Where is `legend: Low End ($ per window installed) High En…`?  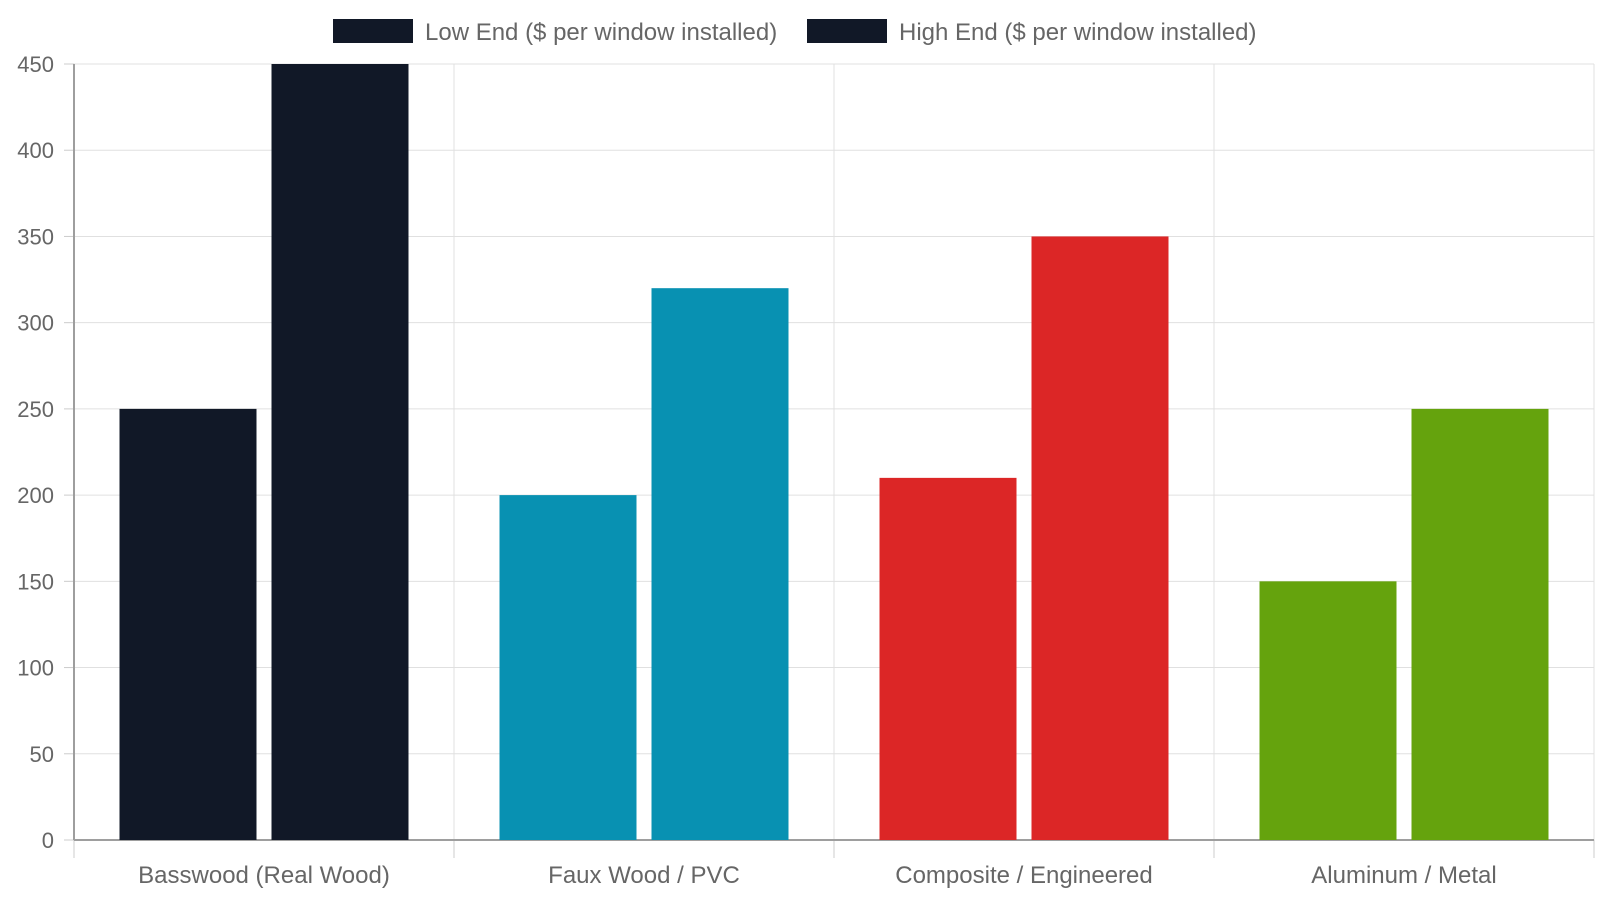
legend: Low End ($ per window installed) High En… is located at coordinates (795, 32).